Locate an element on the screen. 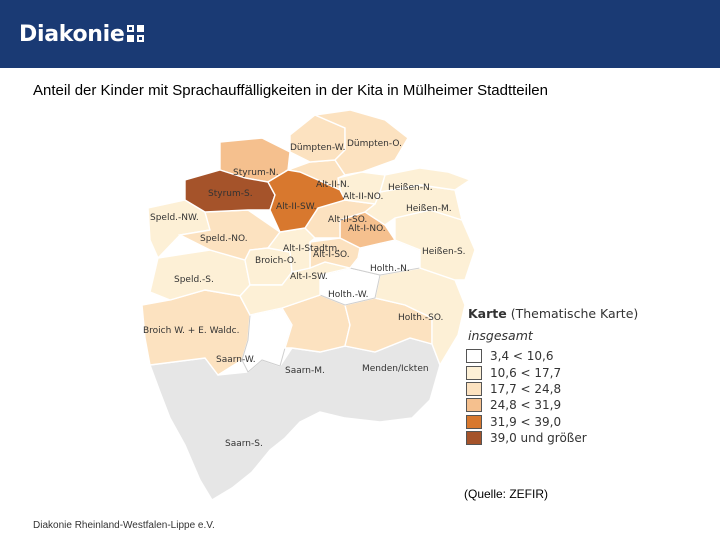 The image size is (720, 540). label-broich-o: Broich-O. is located at coordinates (275, 261).